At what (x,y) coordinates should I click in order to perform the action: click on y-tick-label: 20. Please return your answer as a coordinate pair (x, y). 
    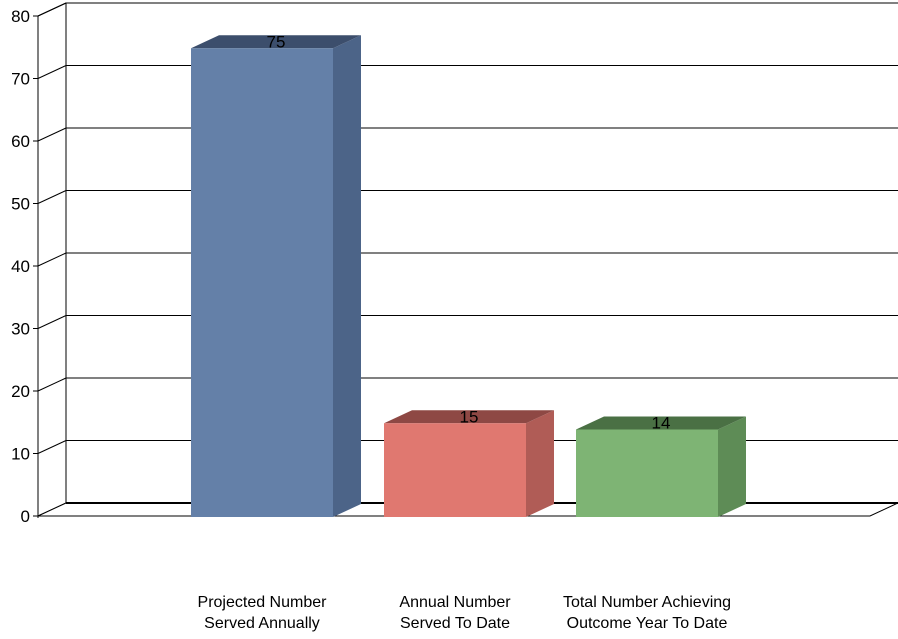
    Looking at the image, I should click on (20, 391).